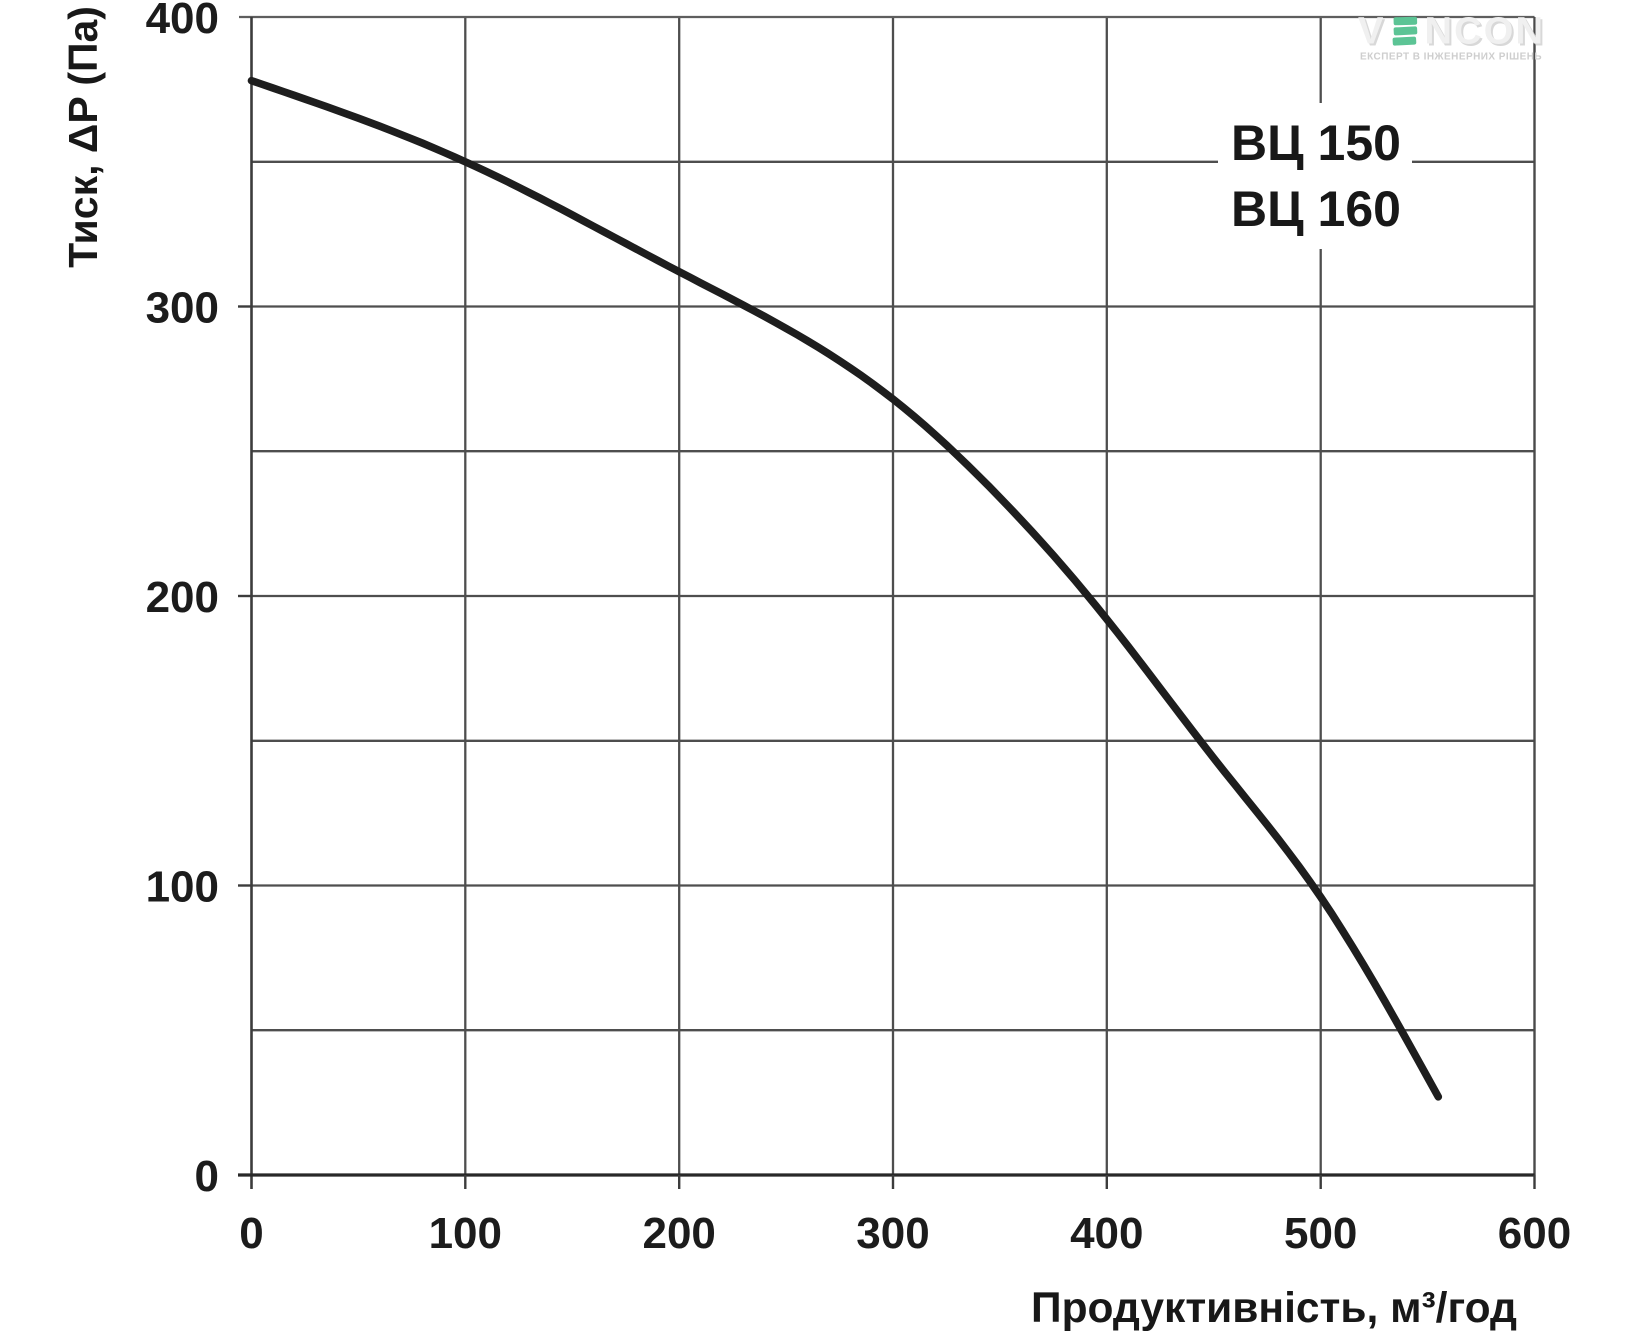  I want to click on svg-text: Продуктивність, м³/год, so click(1274, 1308).